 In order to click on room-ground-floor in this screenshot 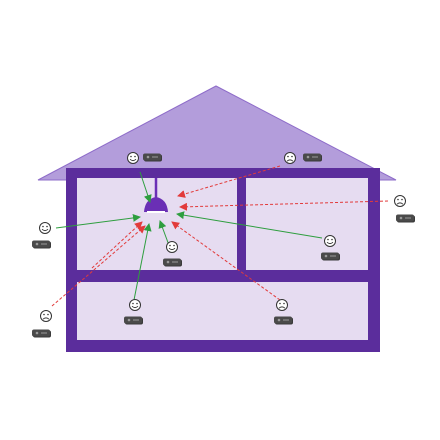, I will do `click(222, 311)`.